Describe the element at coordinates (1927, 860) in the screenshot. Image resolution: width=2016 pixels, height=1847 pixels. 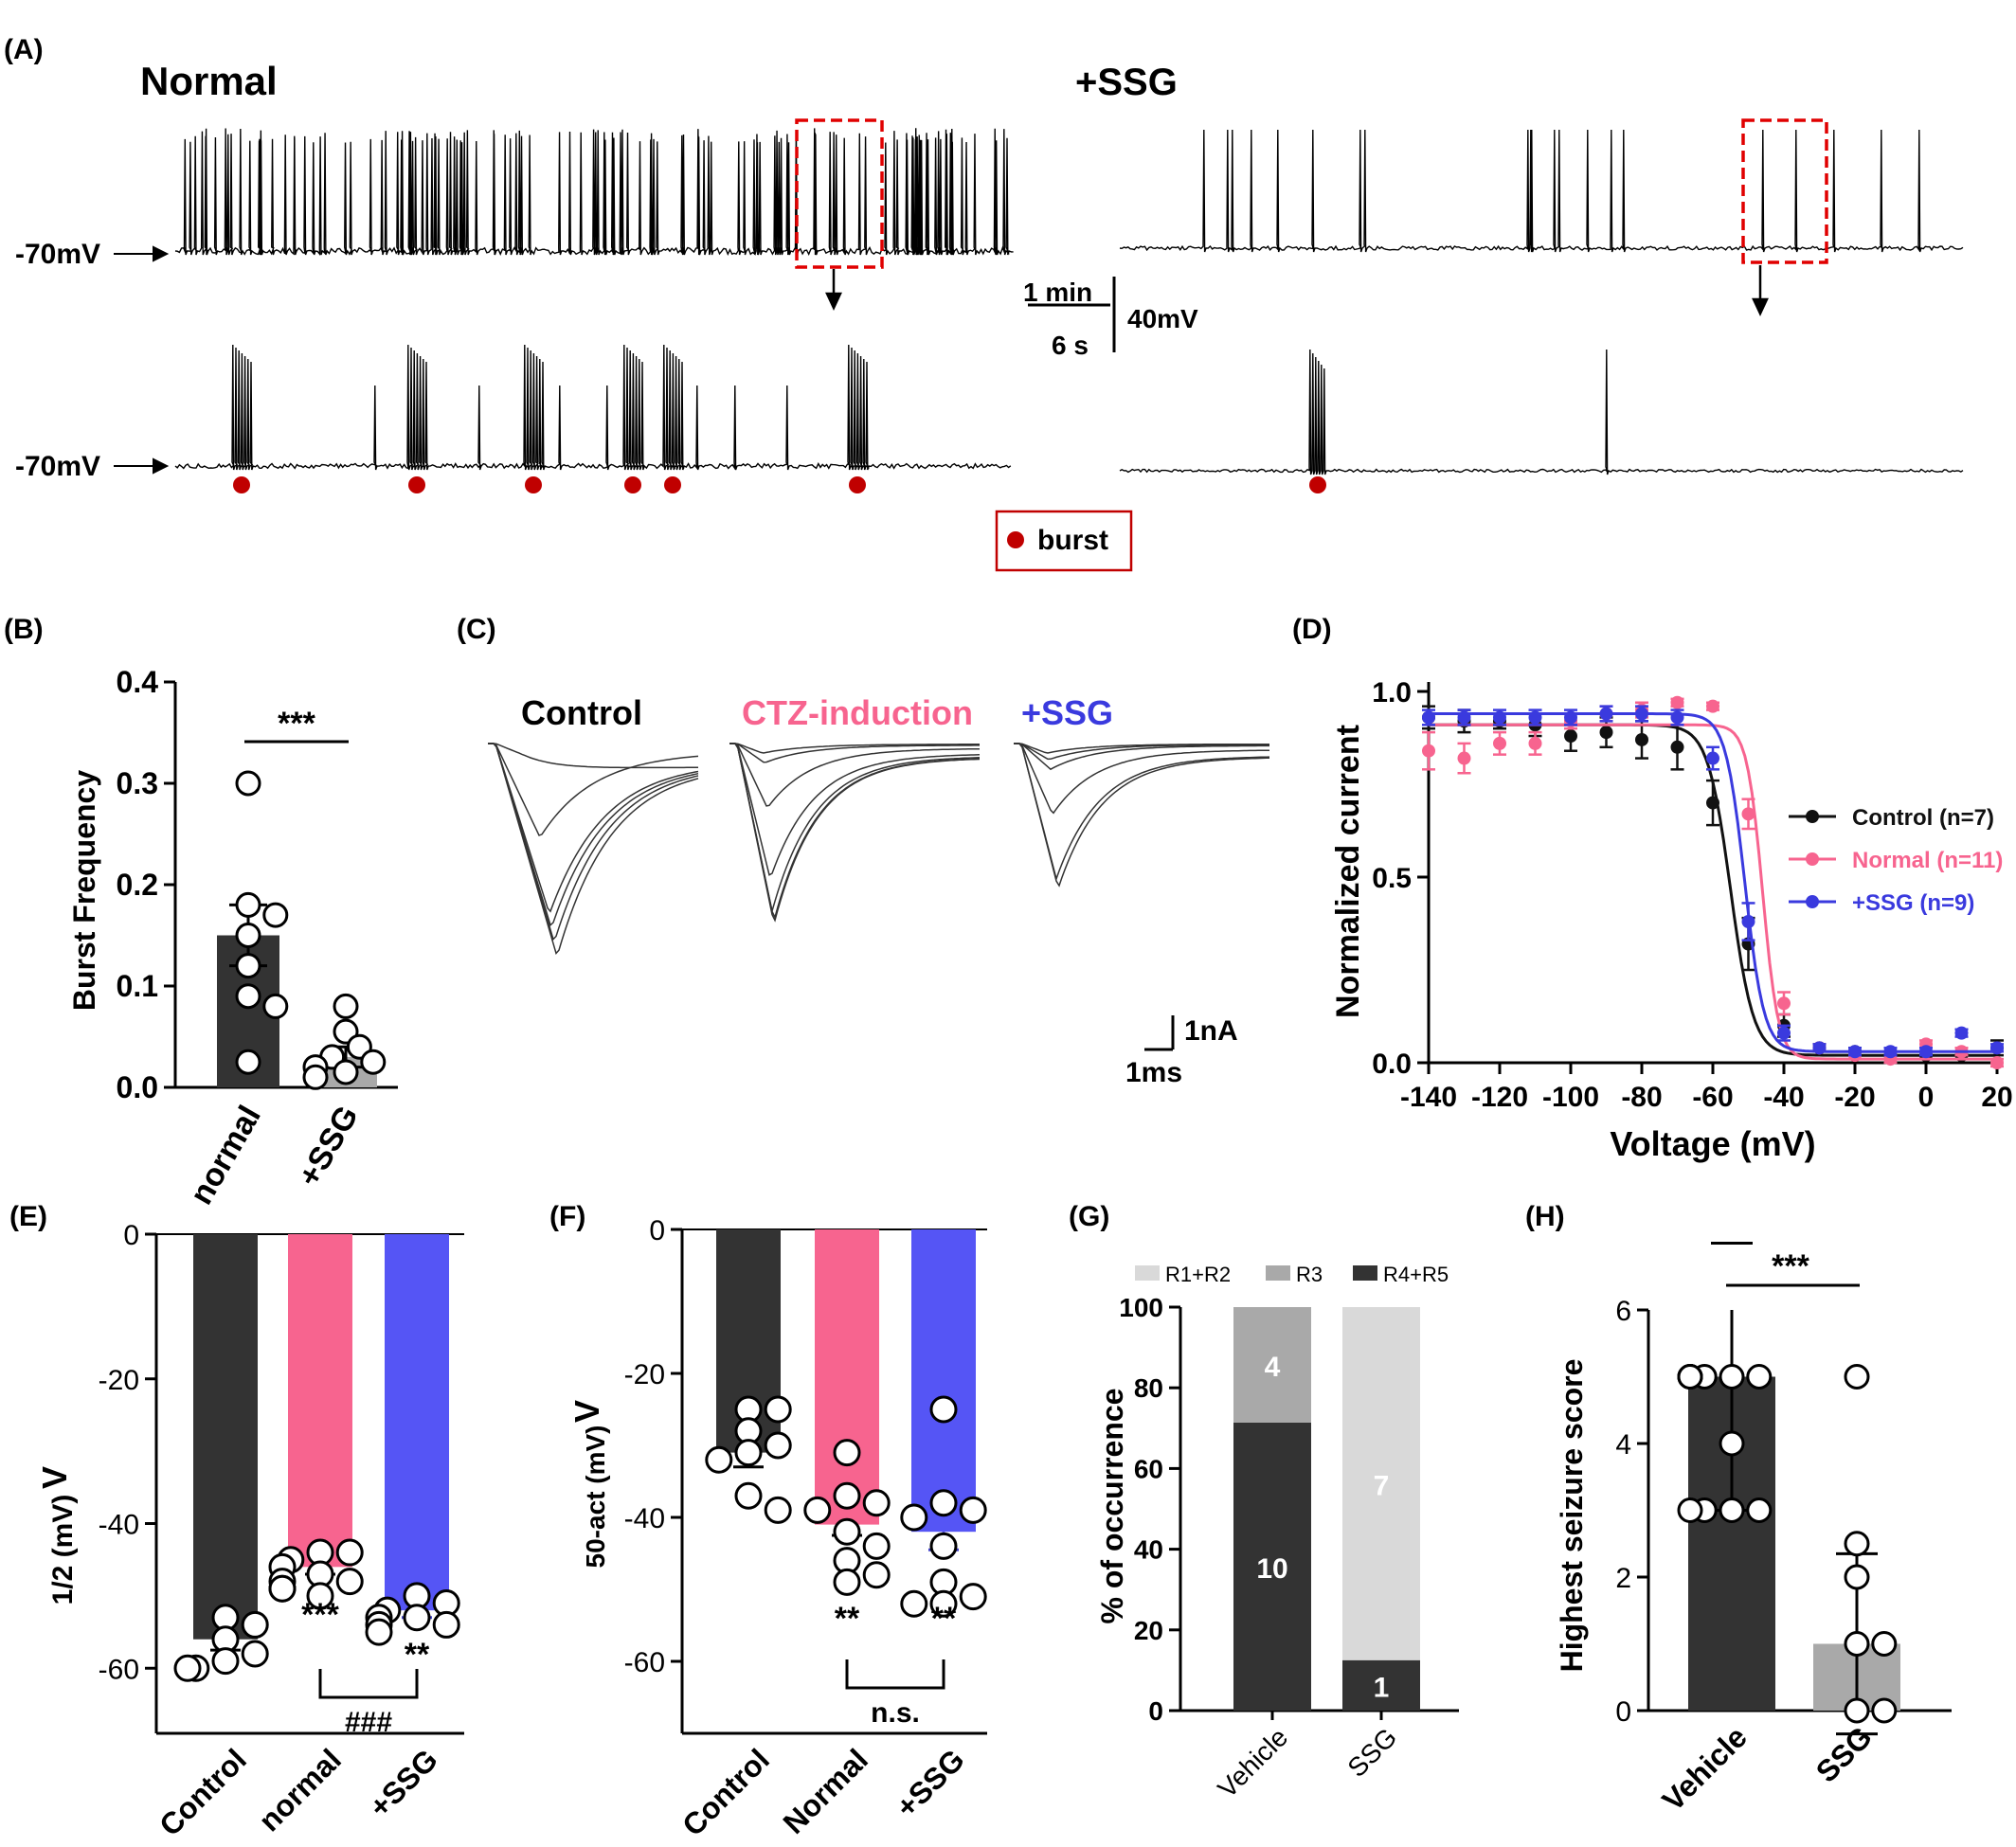
I see `d-legend-label: Normal (n=11)` at that location.